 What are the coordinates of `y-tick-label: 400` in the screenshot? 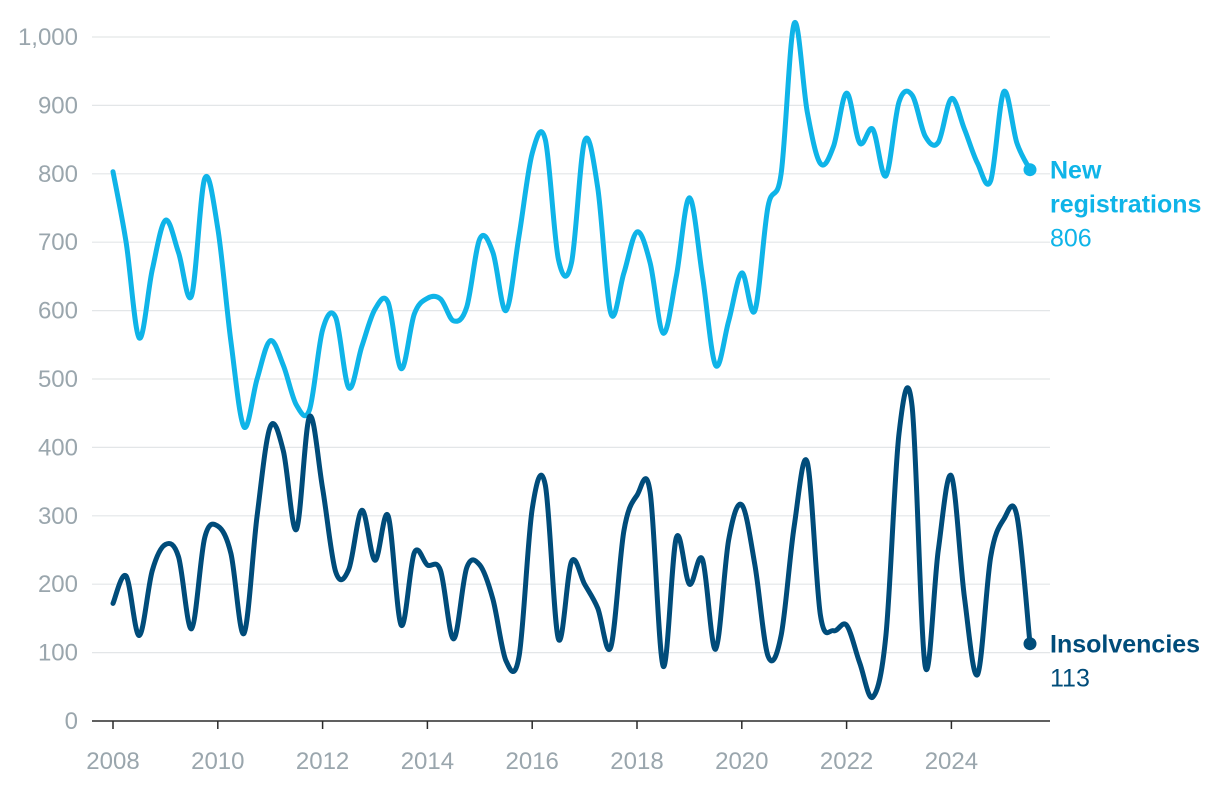 It's located at (58, 447).